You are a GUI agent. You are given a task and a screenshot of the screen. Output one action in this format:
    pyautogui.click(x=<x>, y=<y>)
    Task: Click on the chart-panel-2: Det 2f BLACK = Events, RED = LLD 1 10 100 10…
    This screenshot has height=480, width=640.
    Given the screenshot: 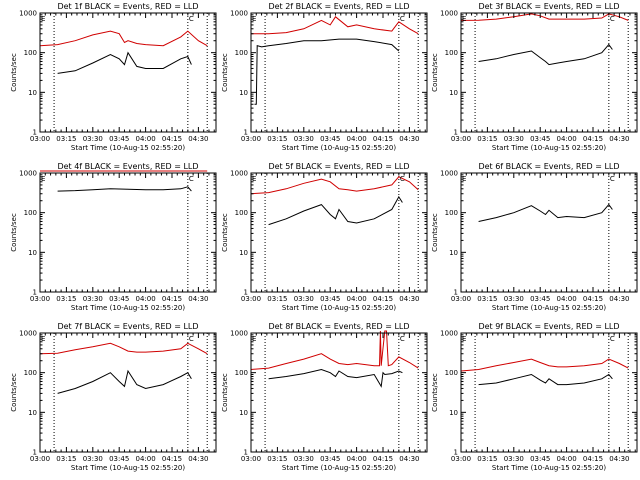 What is the action you would take?
    pyautogui.click(x=324, y=77)
    